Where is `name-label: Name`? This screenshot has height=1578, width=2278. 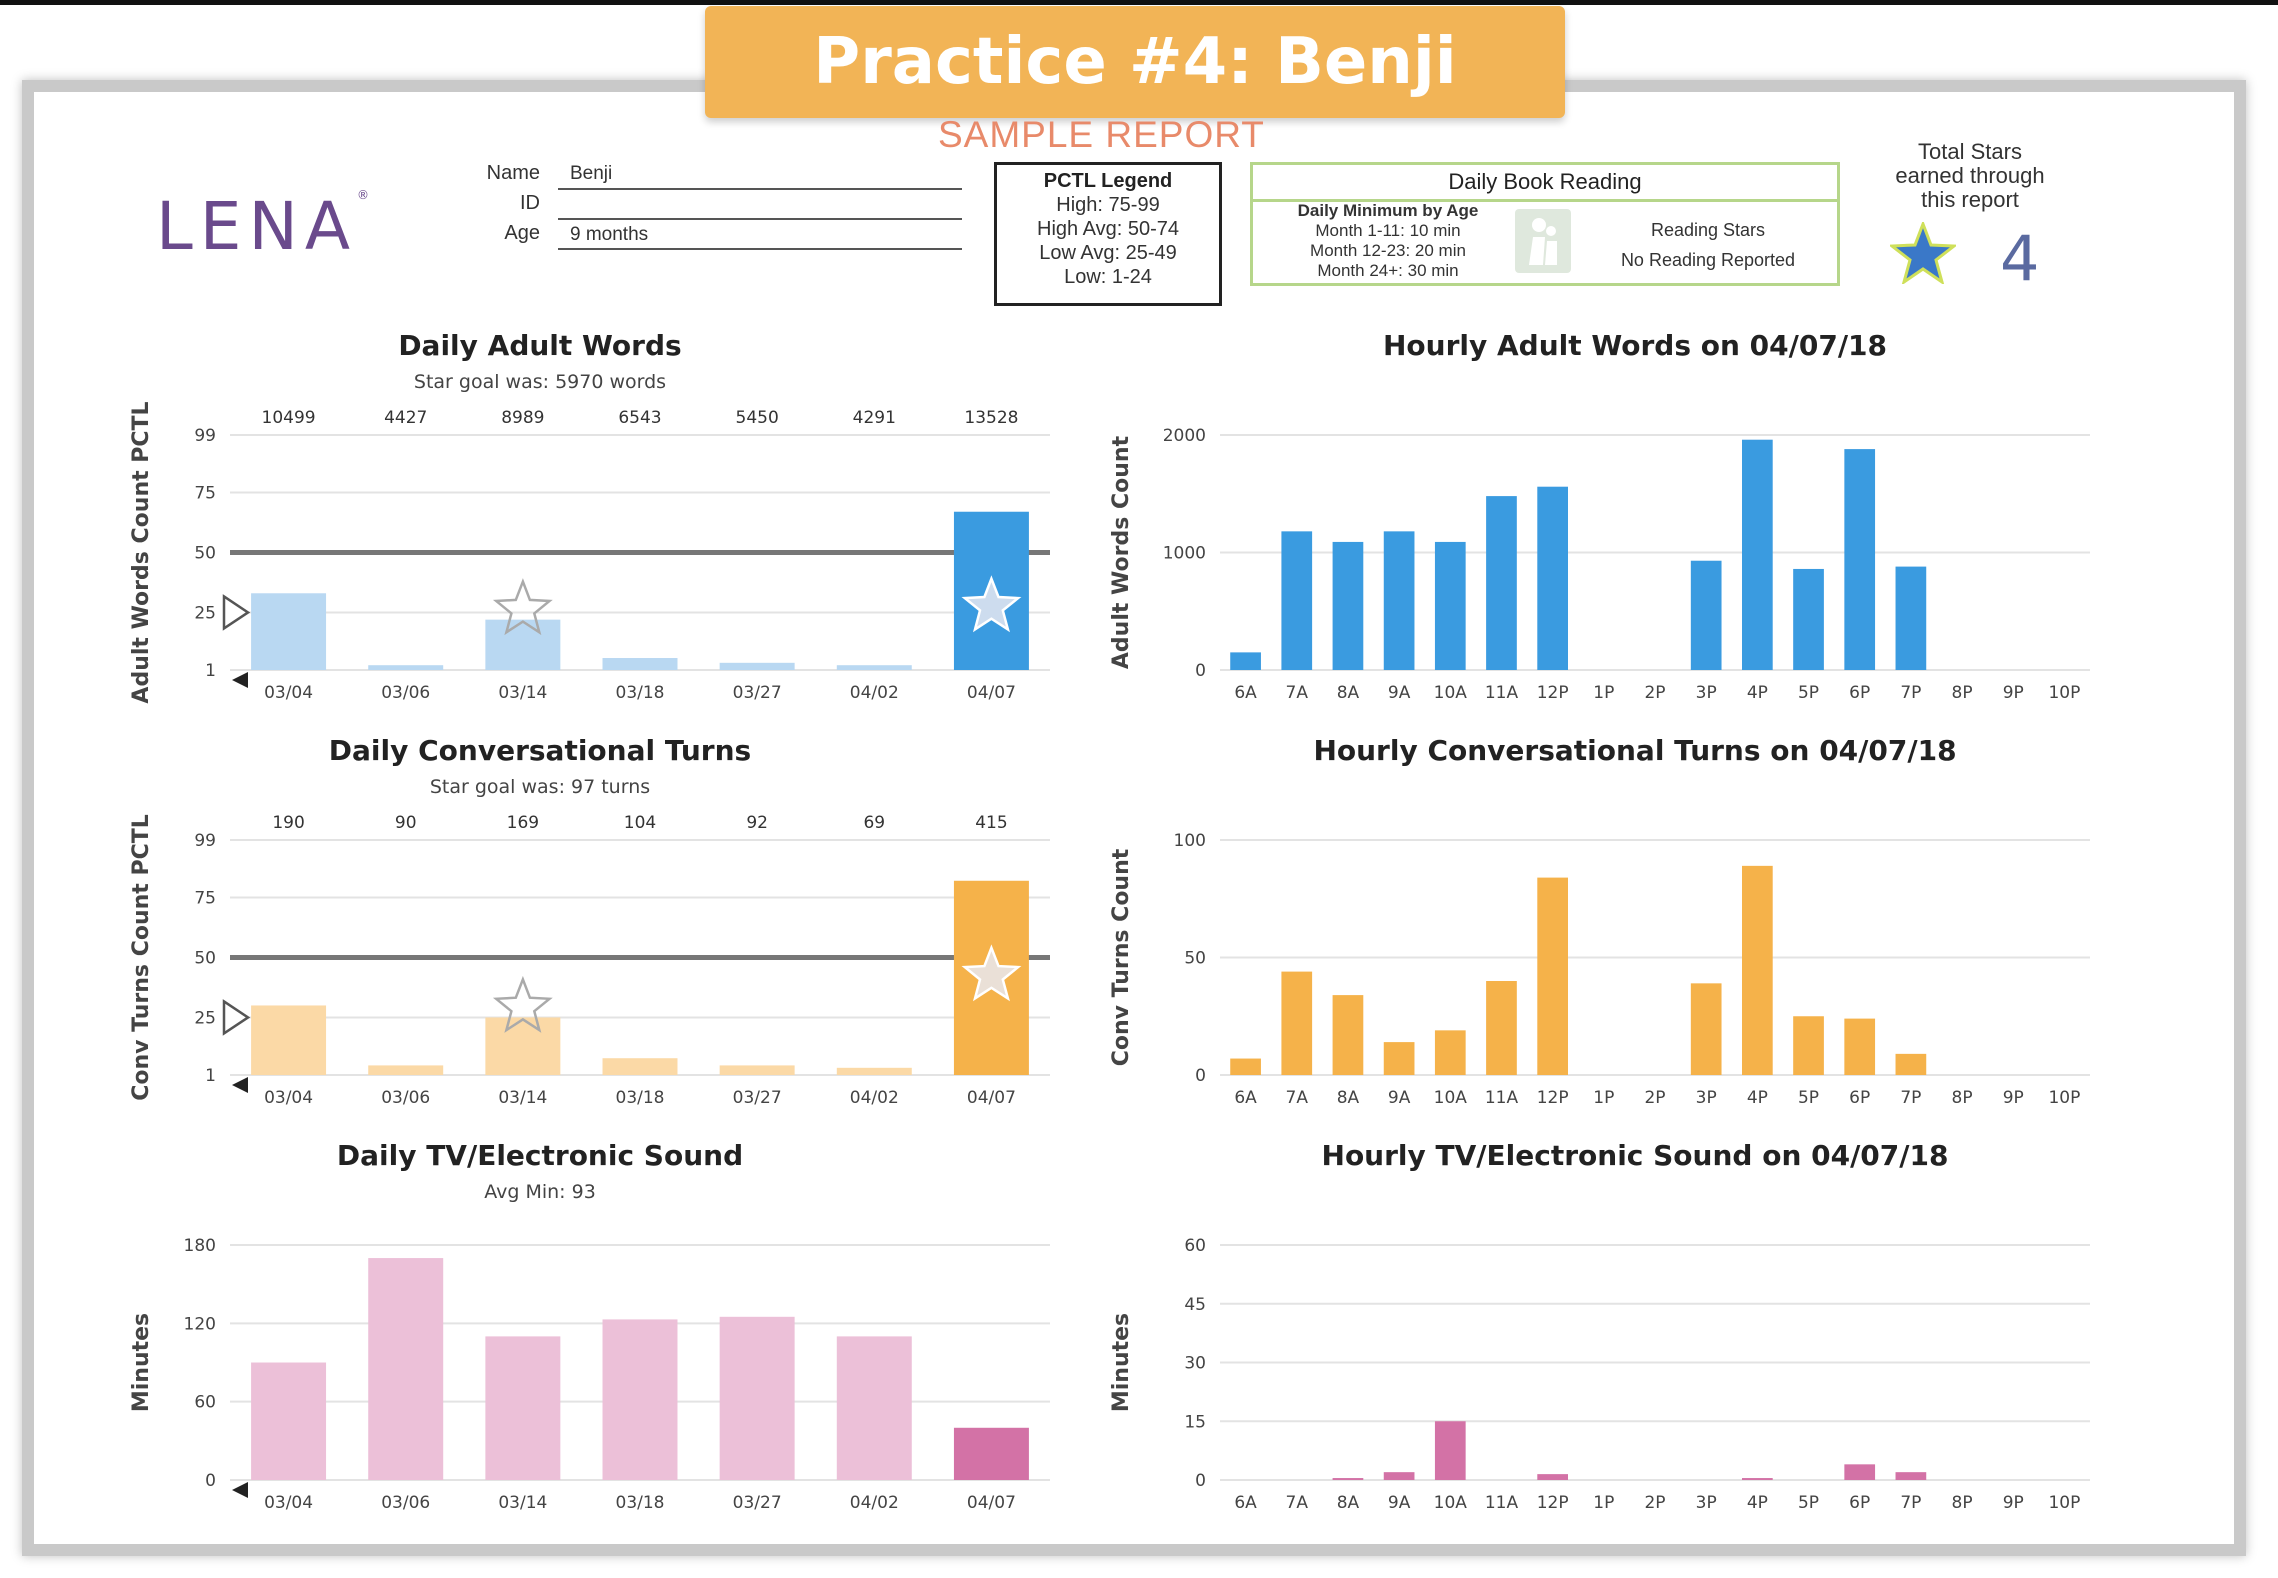 name-label: Name is located at coordinates (513, 173).